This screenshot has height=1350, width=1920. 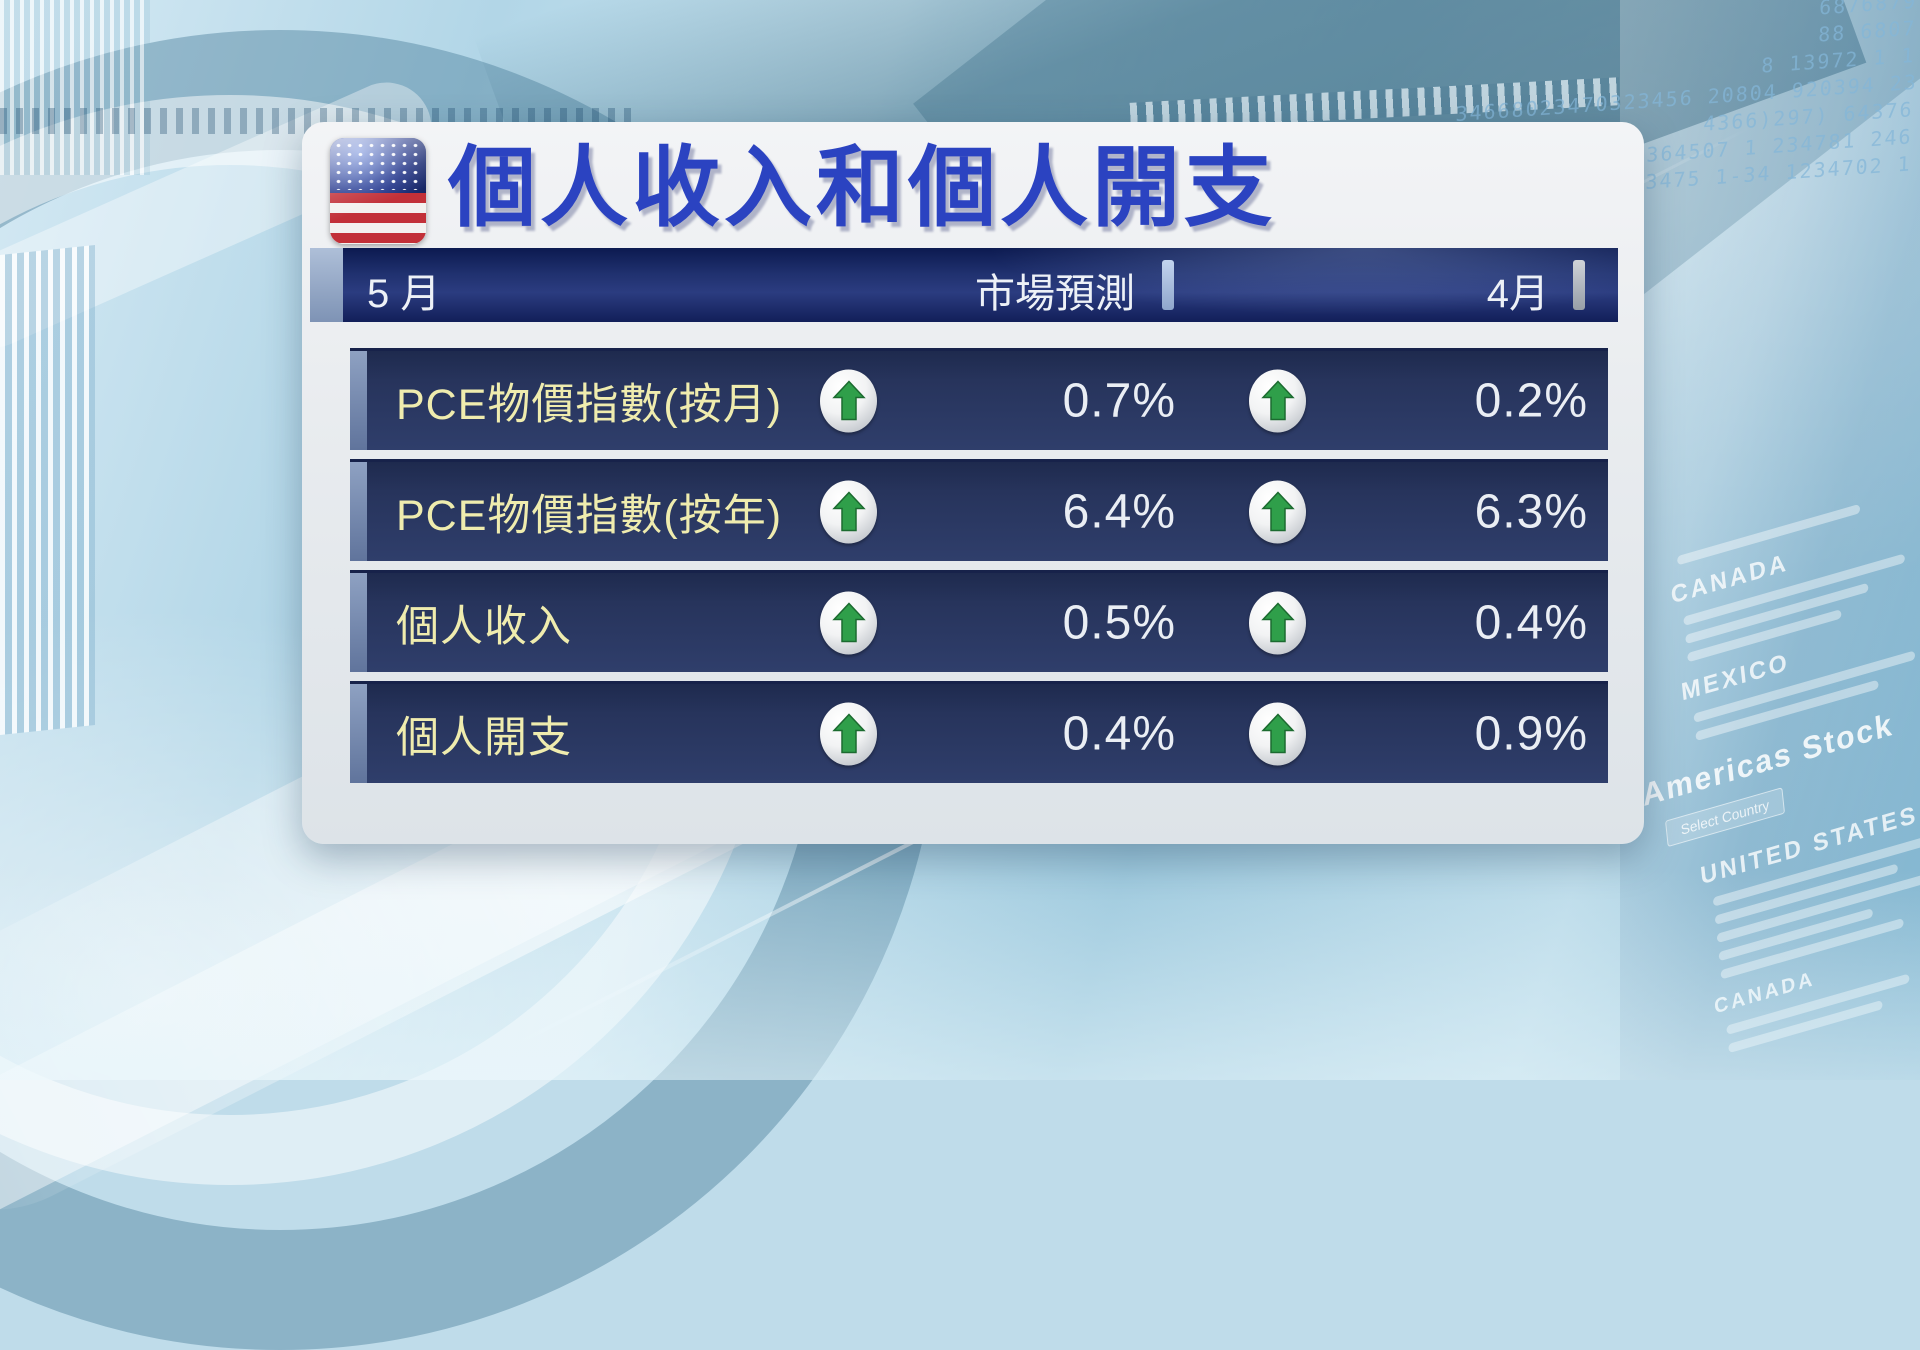 I want to click on table-row: 個人收入 0.5% 0.4%, so click(x=979, y=621).